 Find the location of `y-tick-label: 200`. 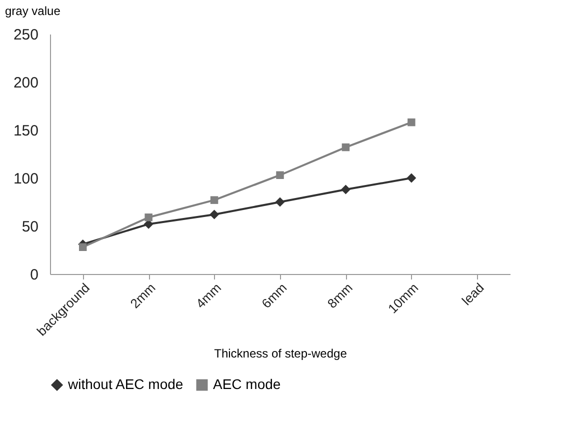

y-tick-label: 200 is located at coordinates (25, 83).